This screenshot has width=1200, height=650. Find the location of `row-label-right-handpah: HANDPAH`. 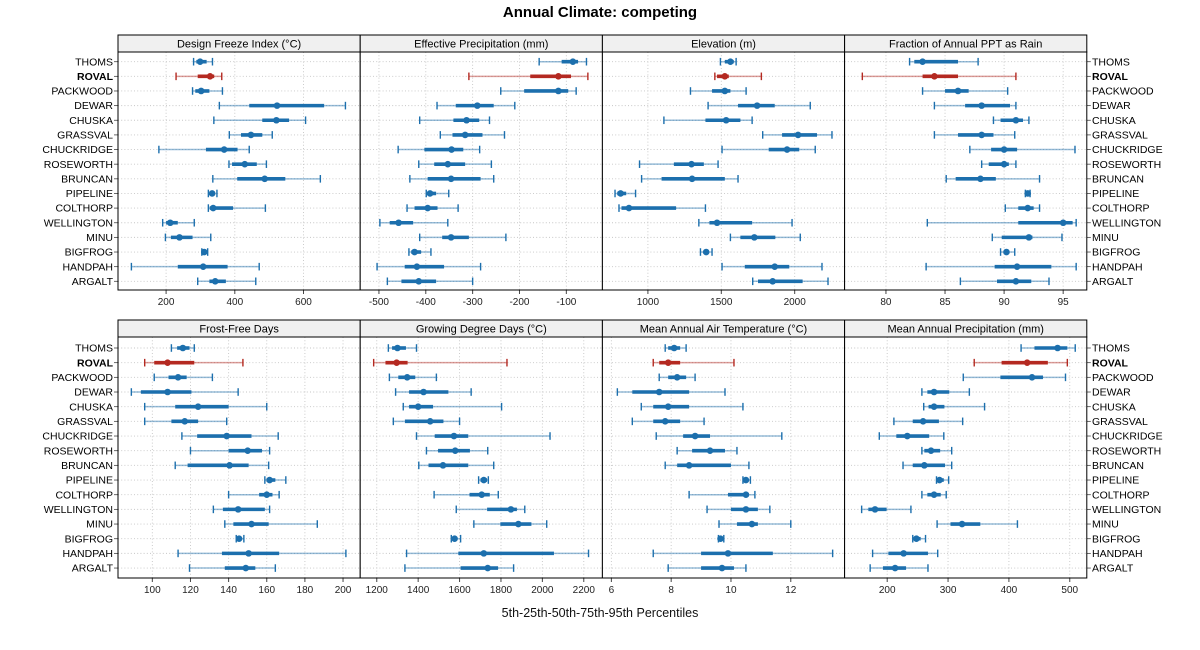

row-label-right-handpah: HANDPAH is located at coordinates (1117, 554).